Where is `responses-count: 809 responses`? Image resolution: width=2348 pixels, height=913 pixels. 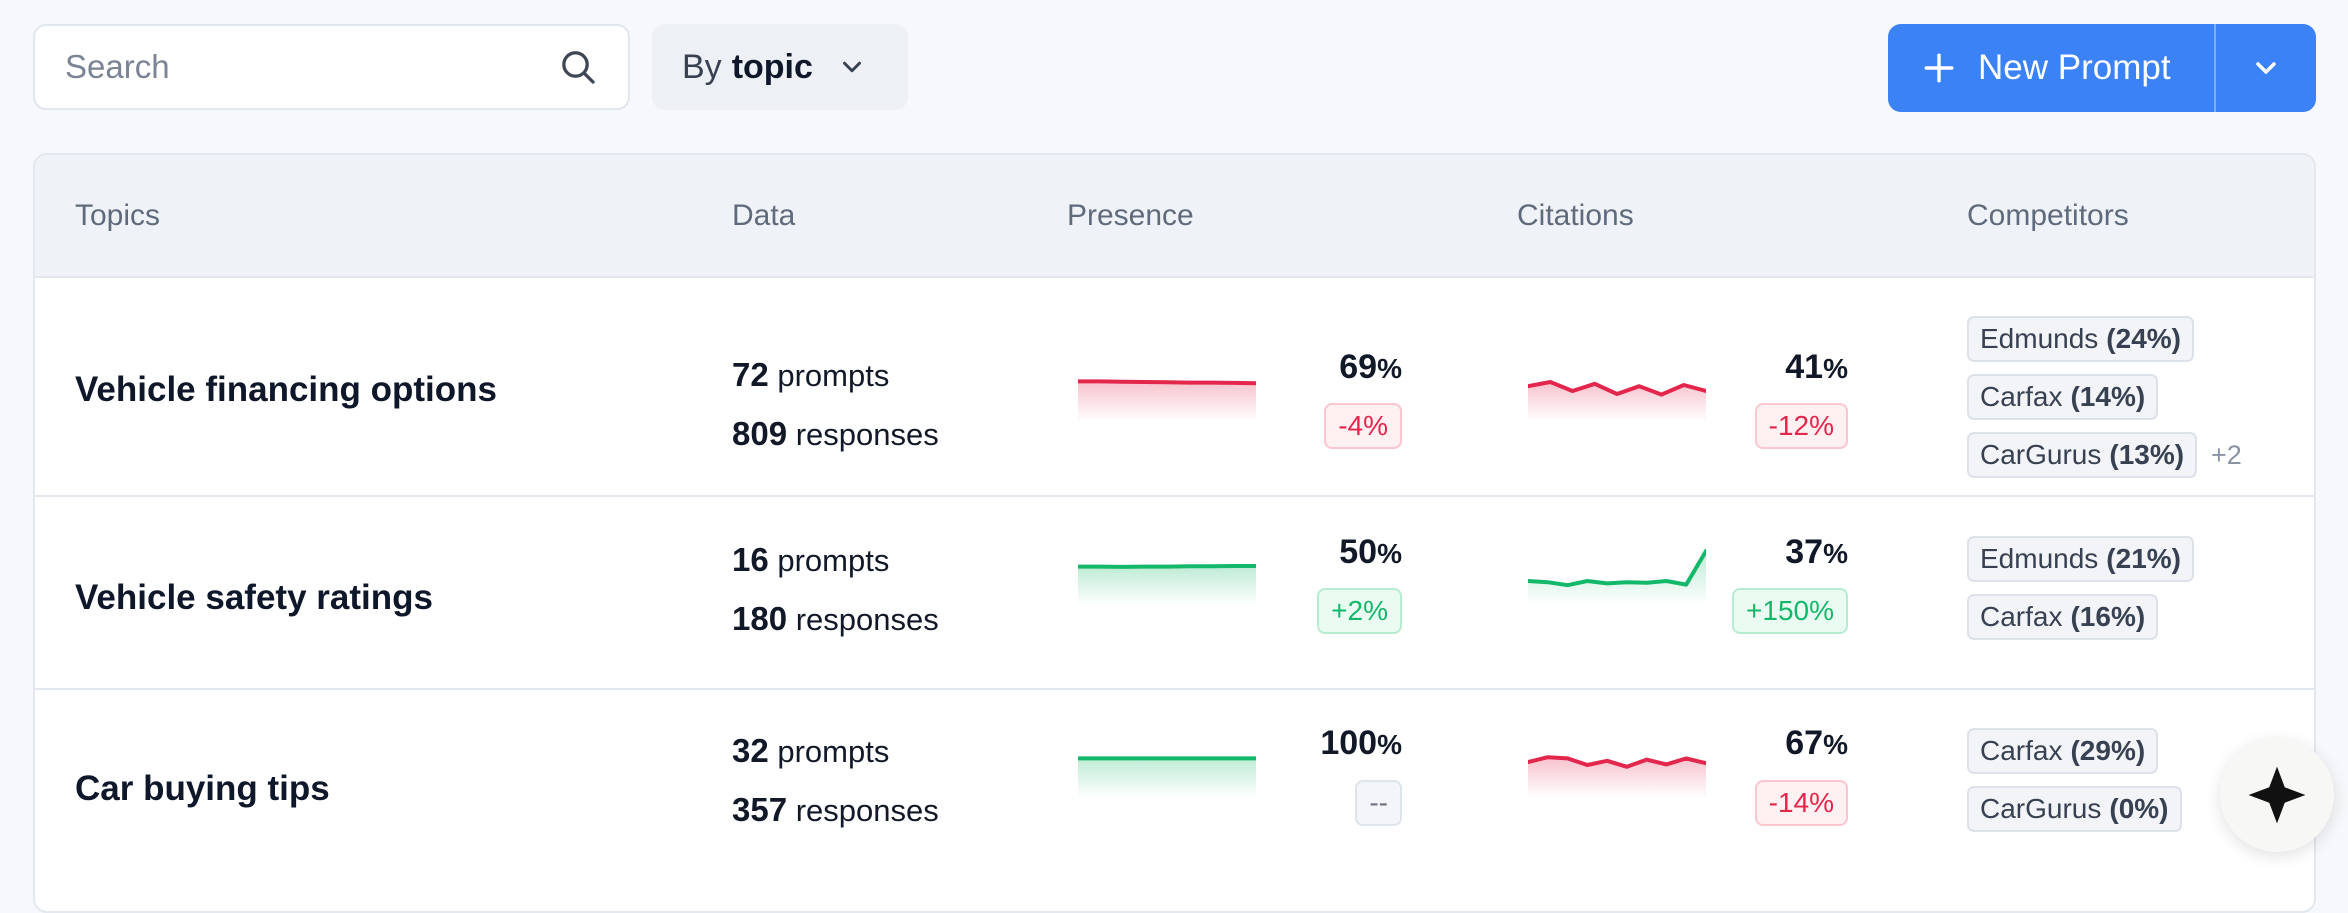 responses-count: 809 responses is located at coordinates (835, 433).